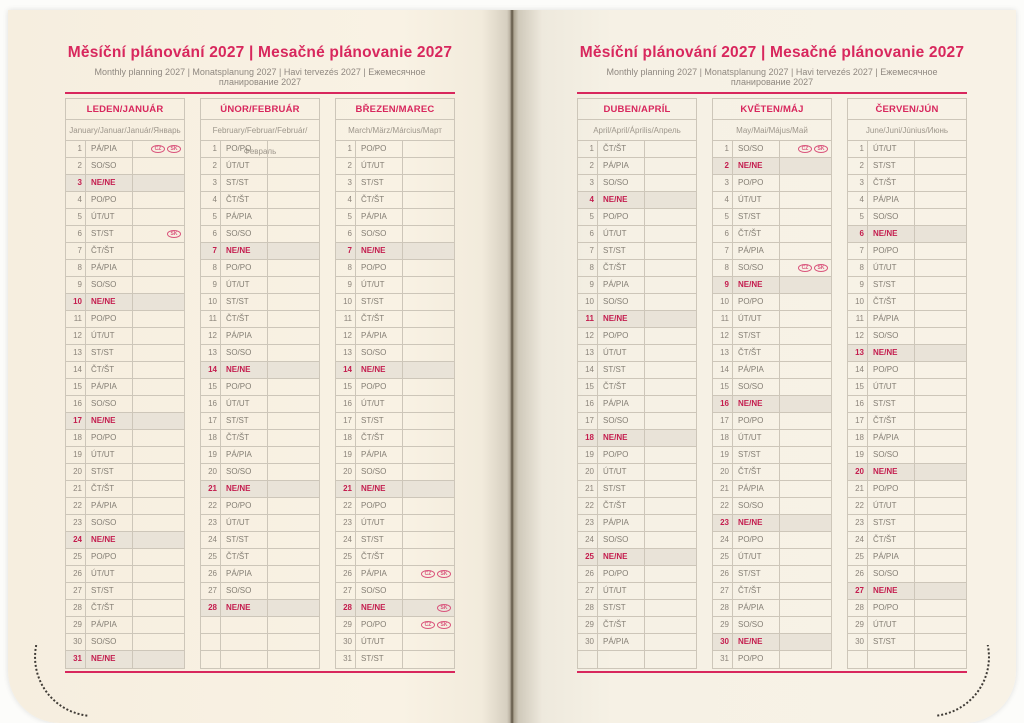 This screenshot has width=1024, height=723. What do you see at coordinates (212, 505) in the screenshot?
I see `day-number: 22` at bounding box center [212, 505].